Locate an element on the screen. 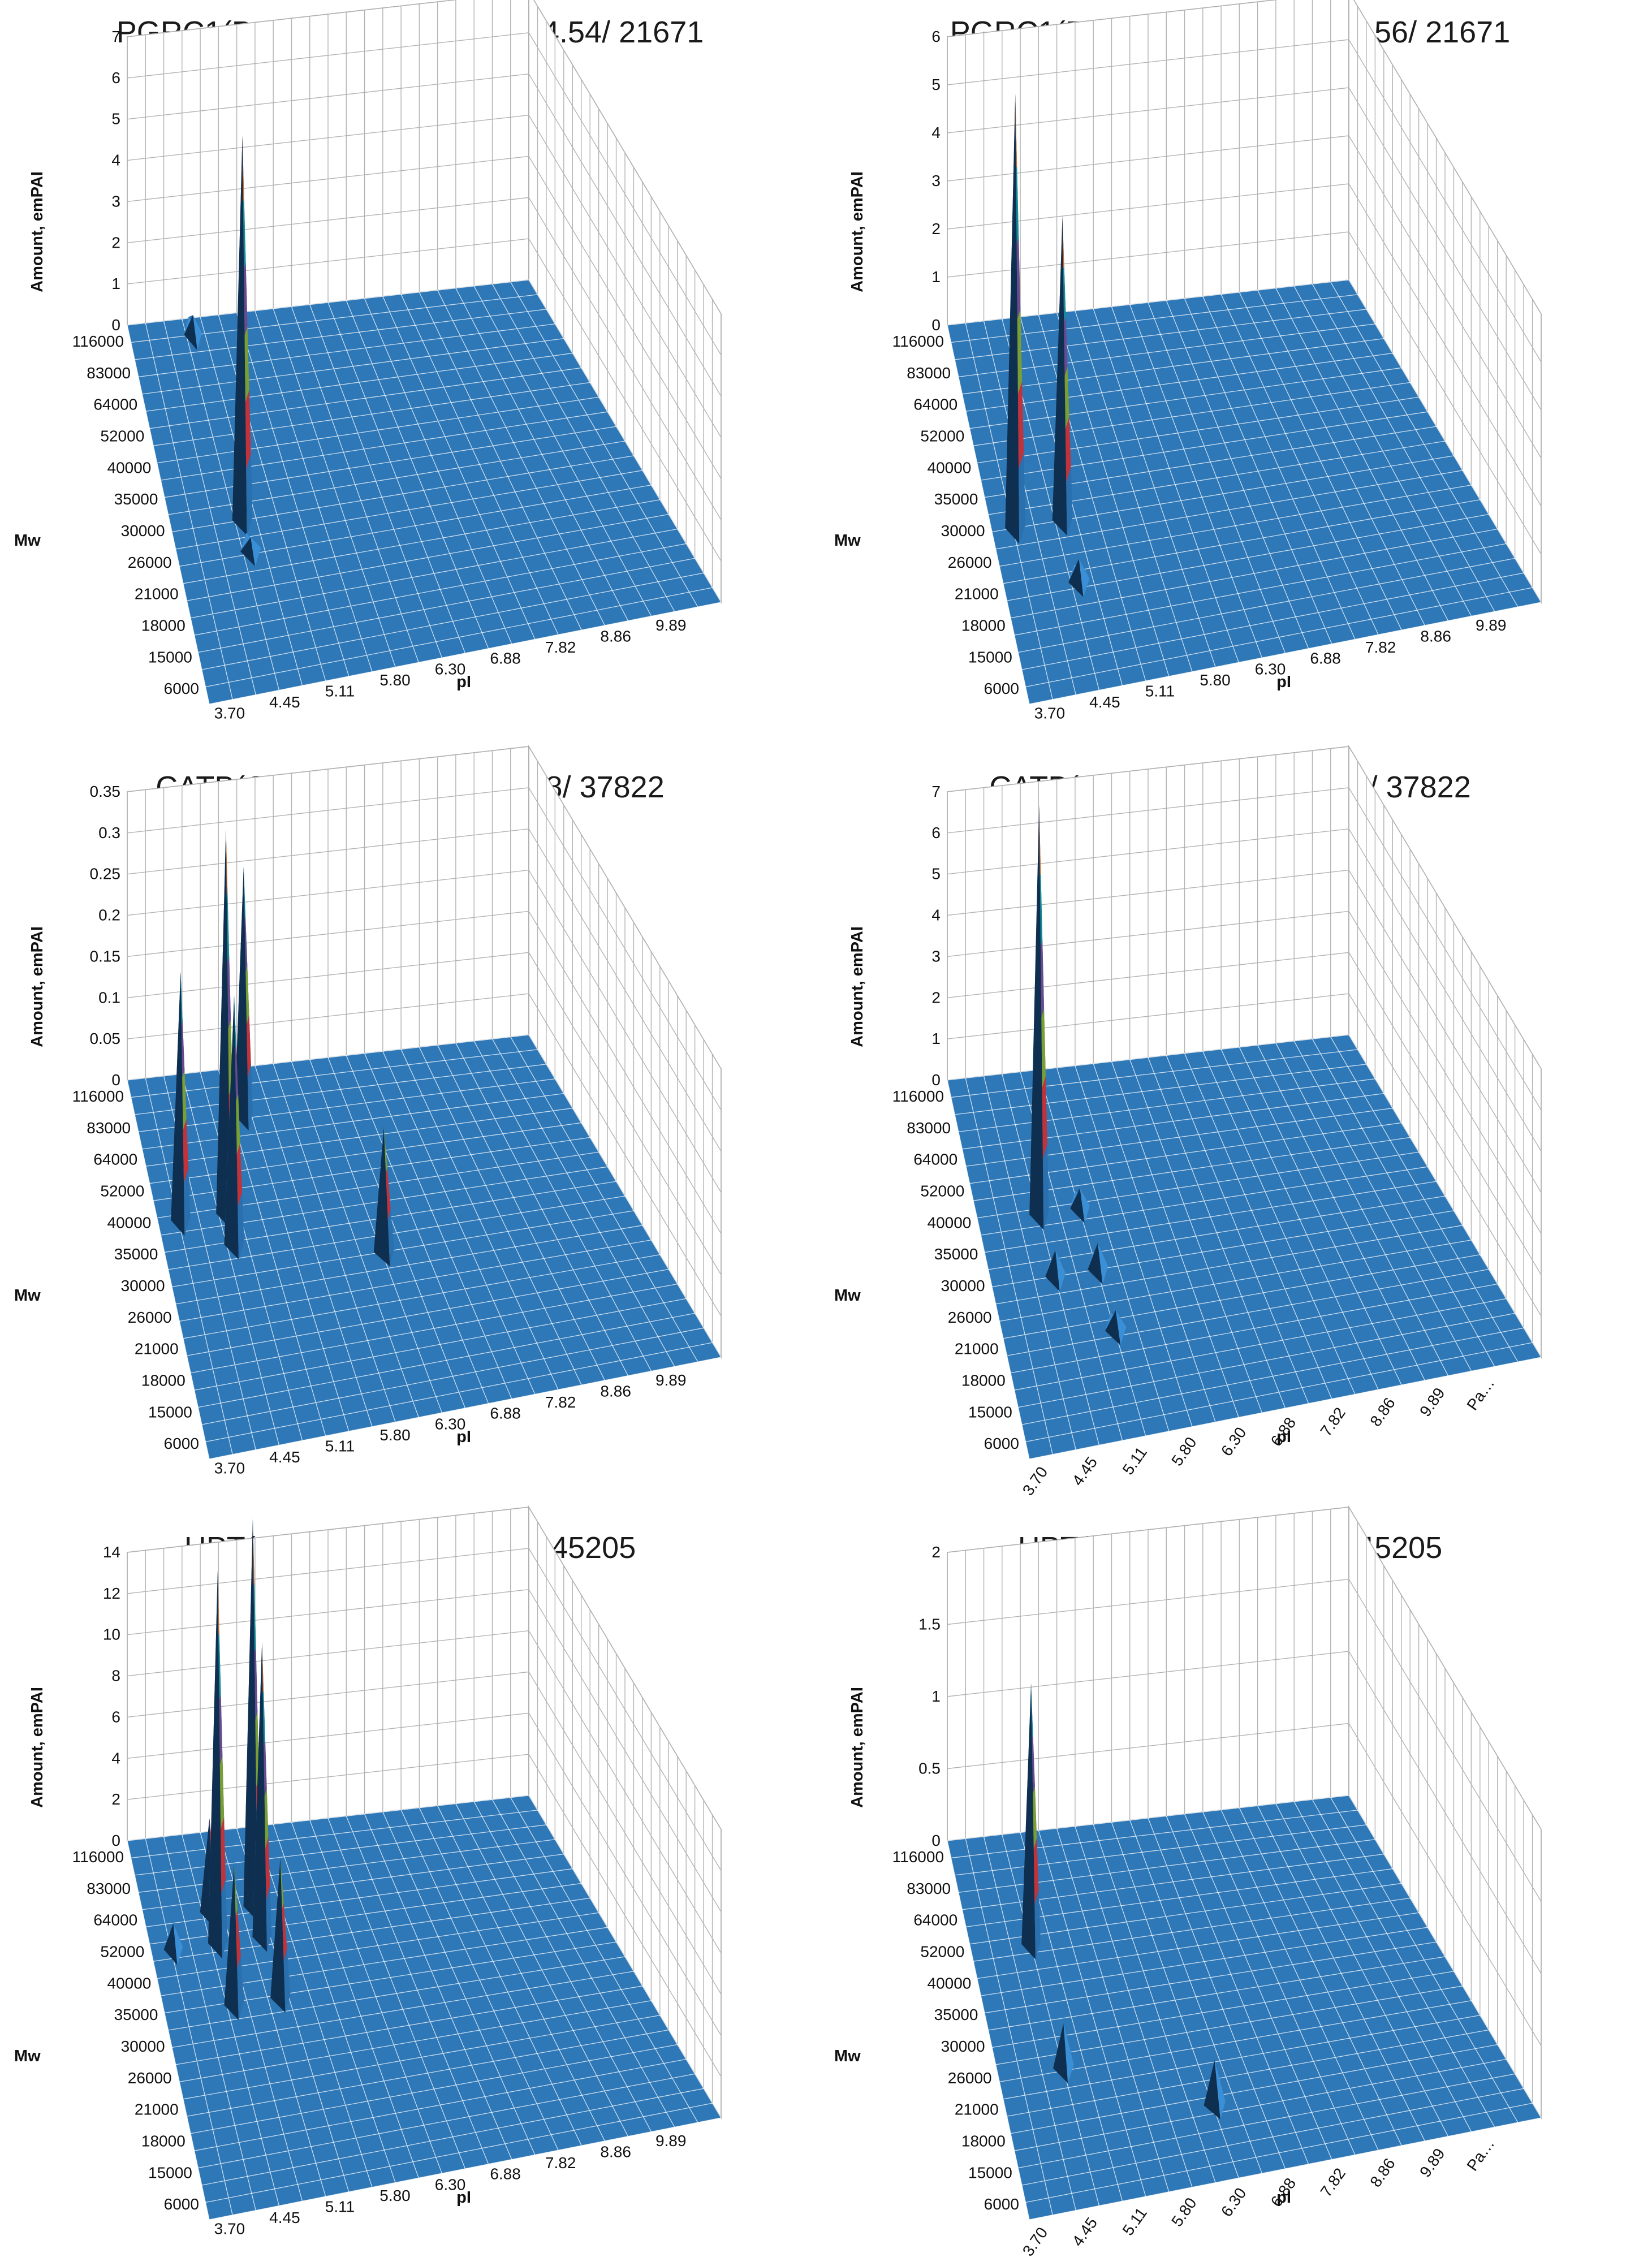 This screenshot has height=2266, width=1652. pi-tick-label: 4.45 is located at coordinates (1104, 702).